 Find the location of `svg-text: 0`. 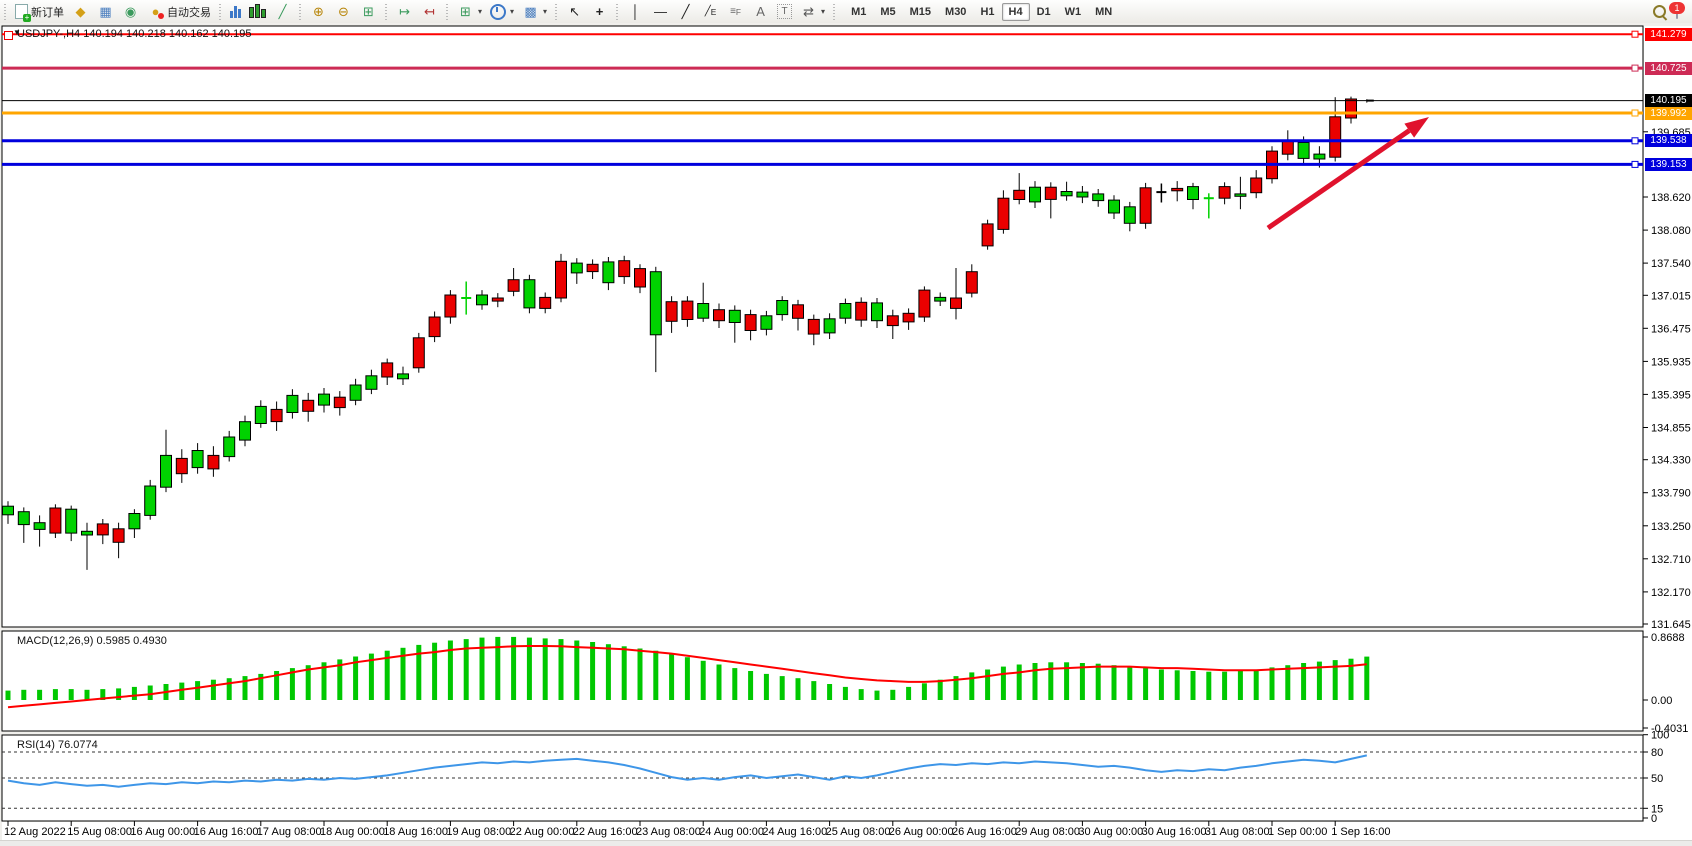

svg-text: 0 is located at coordinates (1654, 819).